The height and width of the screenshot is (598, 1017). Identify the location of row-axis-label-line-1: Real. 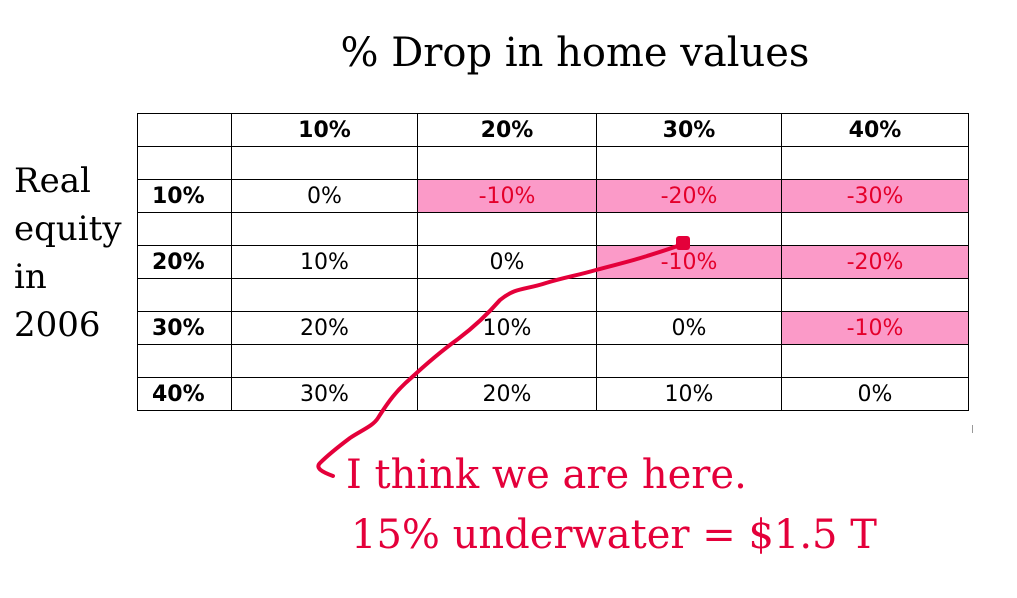
(52, 181).